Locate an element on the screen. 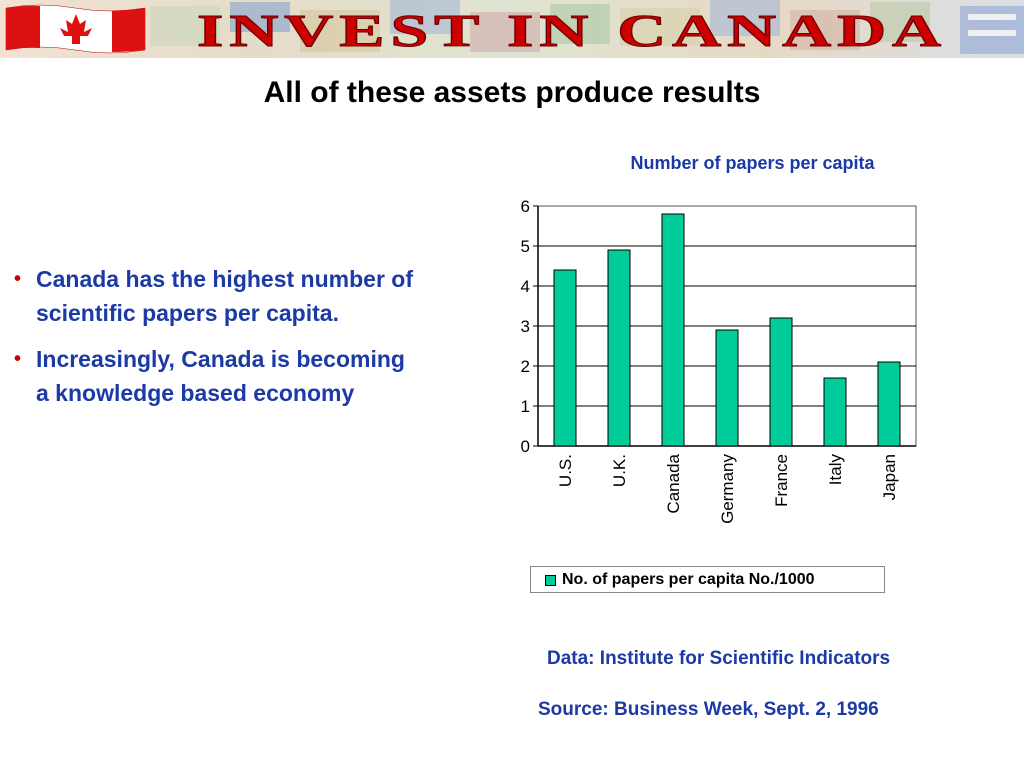  slide-title: All of these assets produce results is located at coordinates (512, 92).